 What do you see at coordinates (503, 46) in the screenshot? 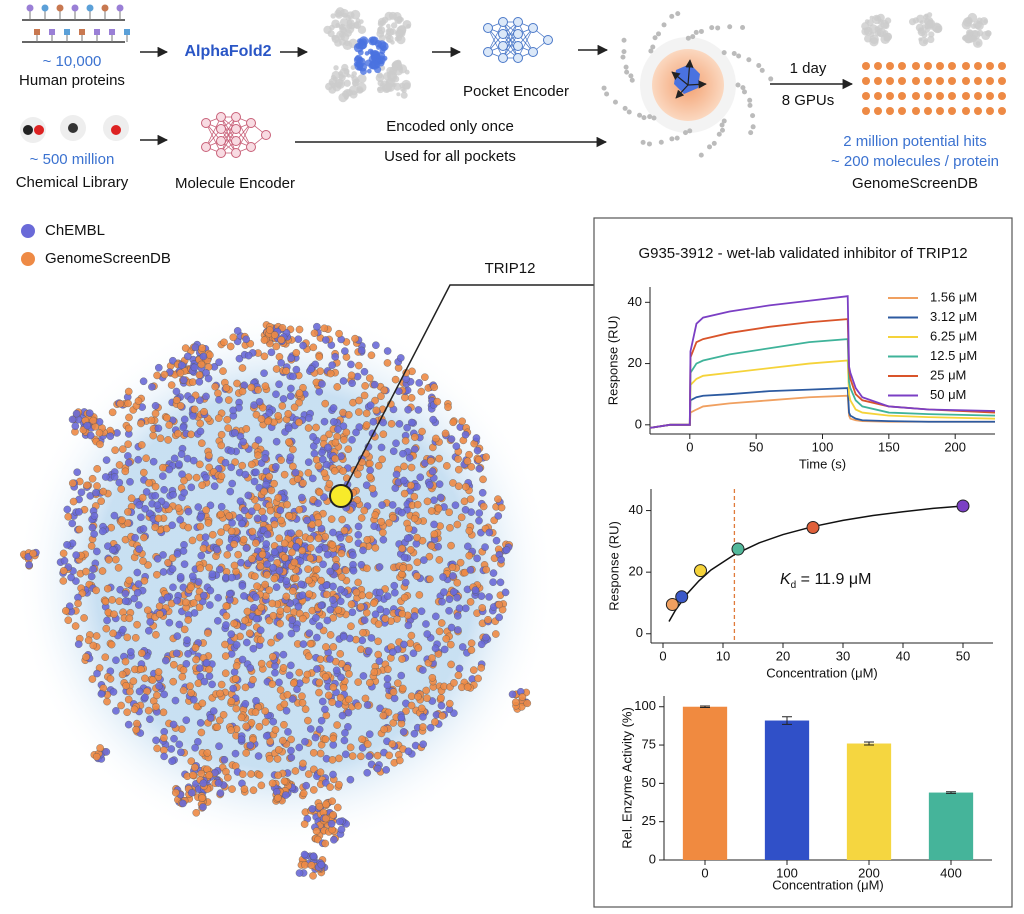
I see `net-node` at bounding box center [503, 46].